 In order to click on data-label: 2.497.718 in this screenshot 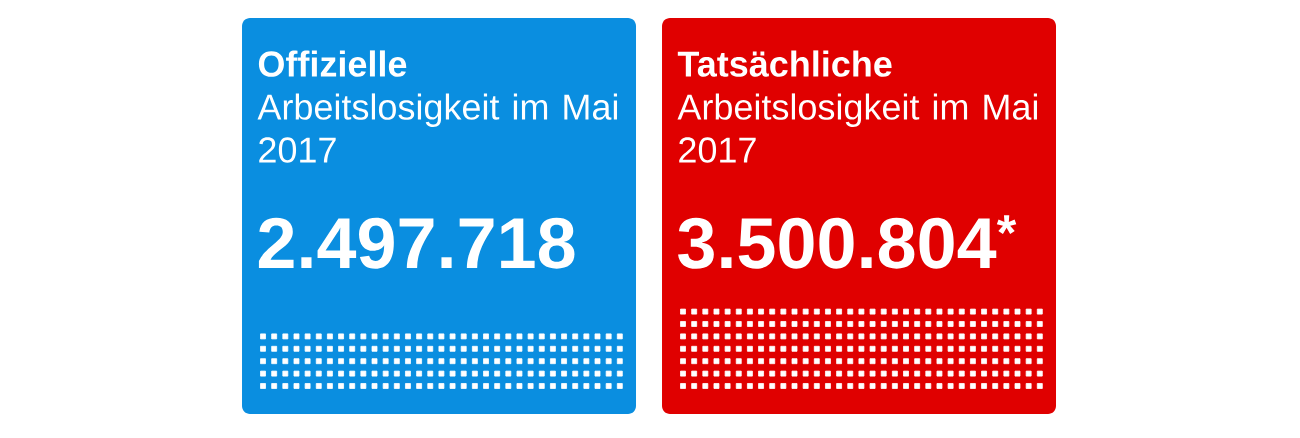, I will do `click(416, 243)`.